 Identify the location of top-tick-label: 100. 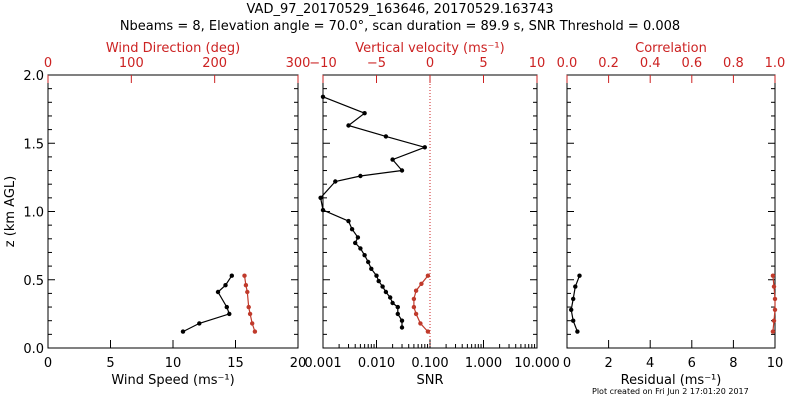
(131, 63).